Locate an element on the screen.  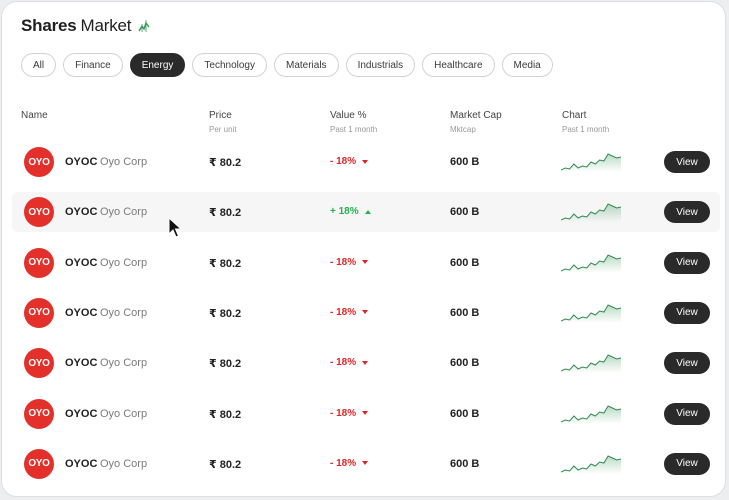
column-mcap-label: Market Cap is located at coordinates (476, 115).